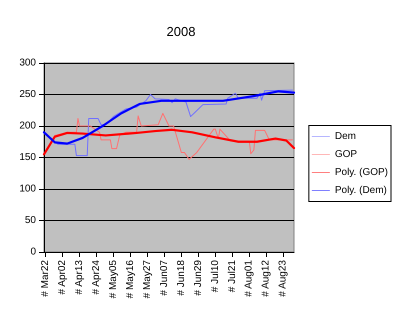 The width and height of the screenshot is (400, 327). I want to click on x-tick-label: # Apr13, so click(79, 277).